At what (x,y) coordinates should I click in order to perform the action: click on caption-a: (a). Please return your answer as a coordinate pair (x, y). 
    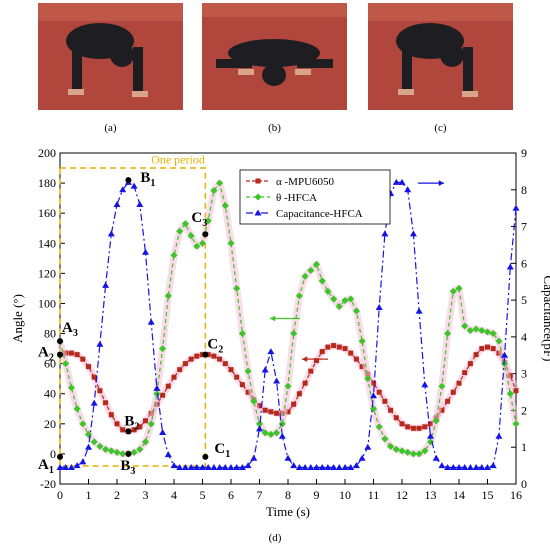
    Looking at the image, I should click on (110, 128).